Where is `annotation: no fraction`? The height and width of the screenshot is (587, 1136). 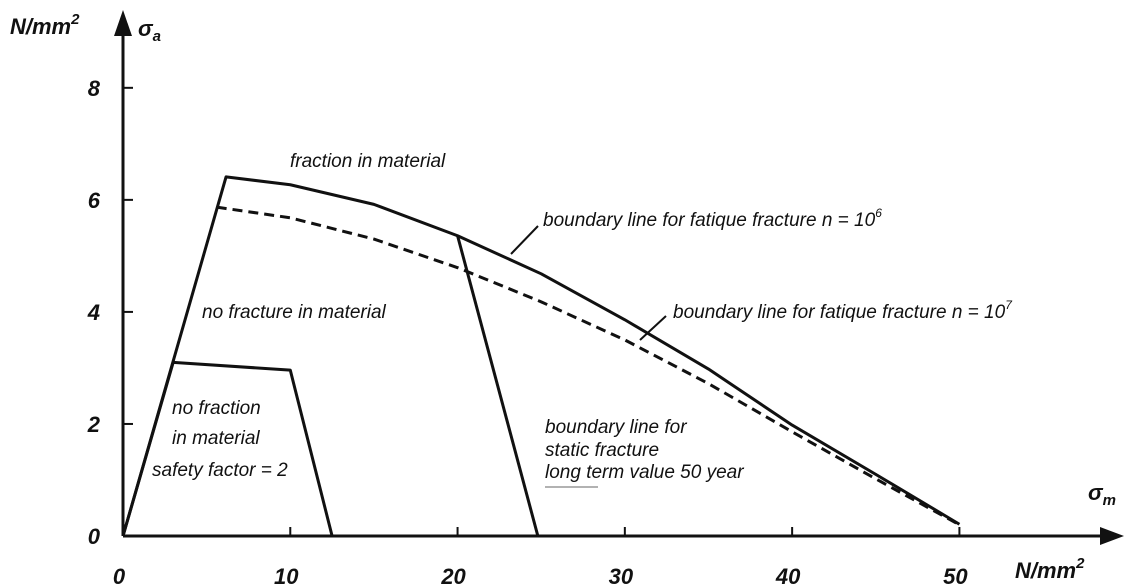 annotation: no fraction is located at coordinates (216, 408).